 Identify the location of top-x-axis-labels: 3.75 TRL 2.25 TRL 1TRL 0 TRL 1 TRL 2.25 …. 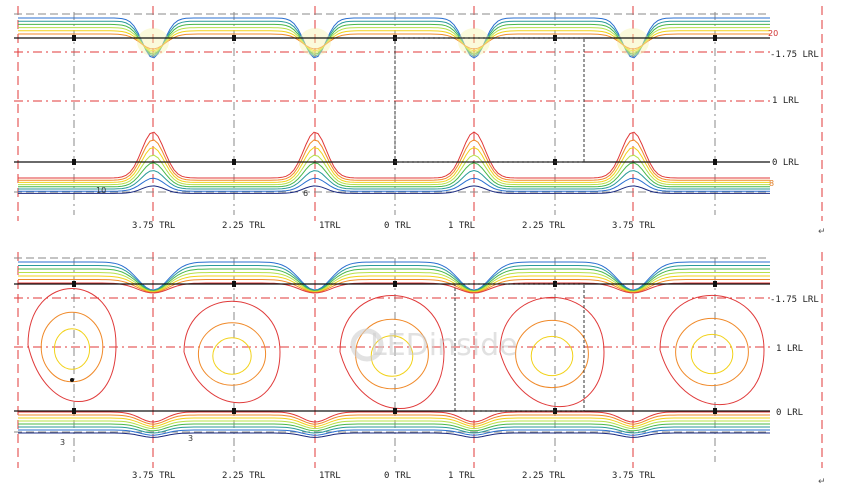
(393, 226).